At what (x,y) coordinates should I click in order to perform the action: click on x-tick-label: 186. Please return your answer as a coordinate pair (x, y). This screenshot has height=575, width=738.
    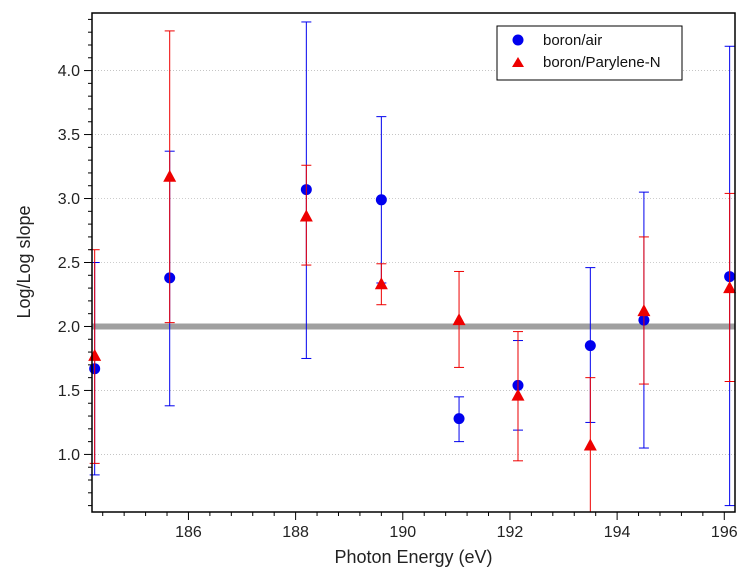
    Looking at the image, I should click on (188, 532).